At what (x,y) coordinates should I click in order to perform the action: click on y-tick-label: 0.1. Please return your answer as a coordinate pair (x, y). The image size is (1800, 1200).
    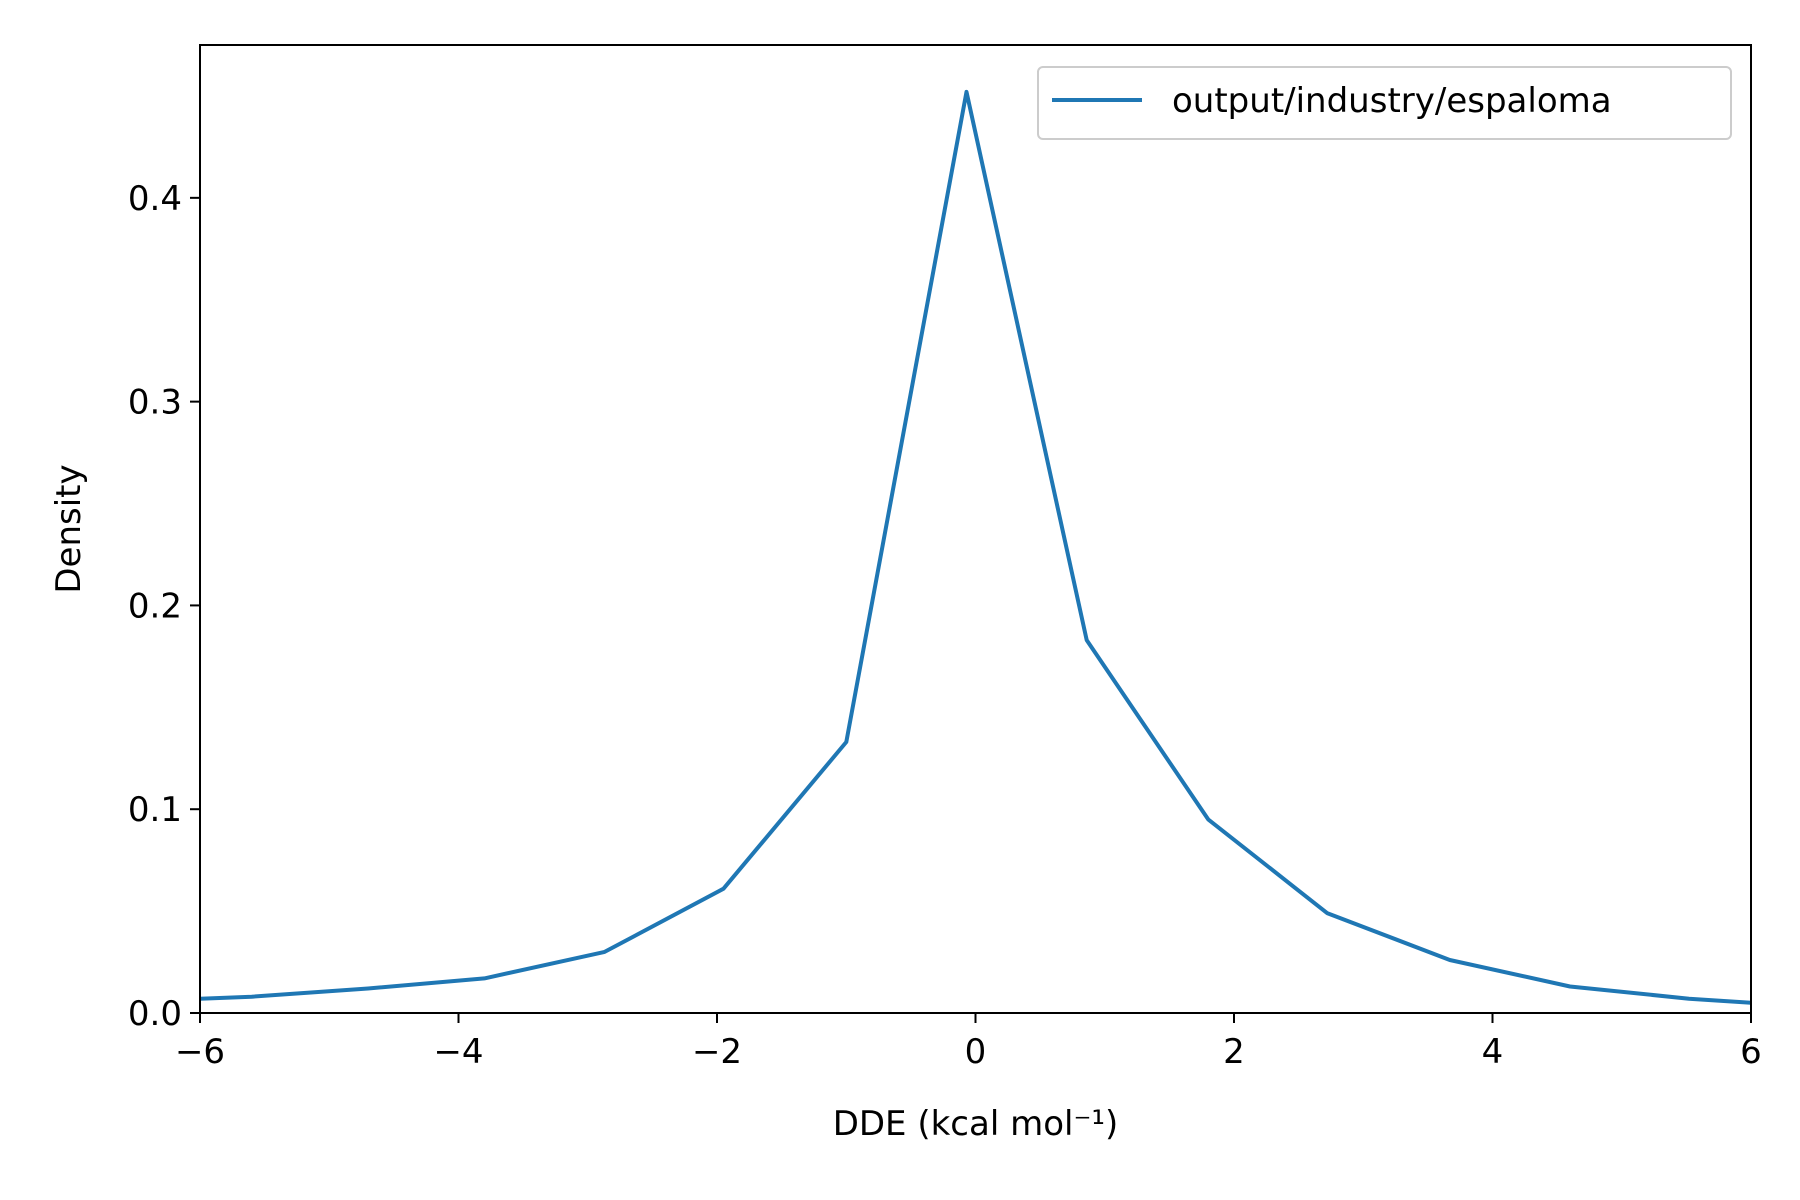
    Looking at the image, I should click on (155, 810).